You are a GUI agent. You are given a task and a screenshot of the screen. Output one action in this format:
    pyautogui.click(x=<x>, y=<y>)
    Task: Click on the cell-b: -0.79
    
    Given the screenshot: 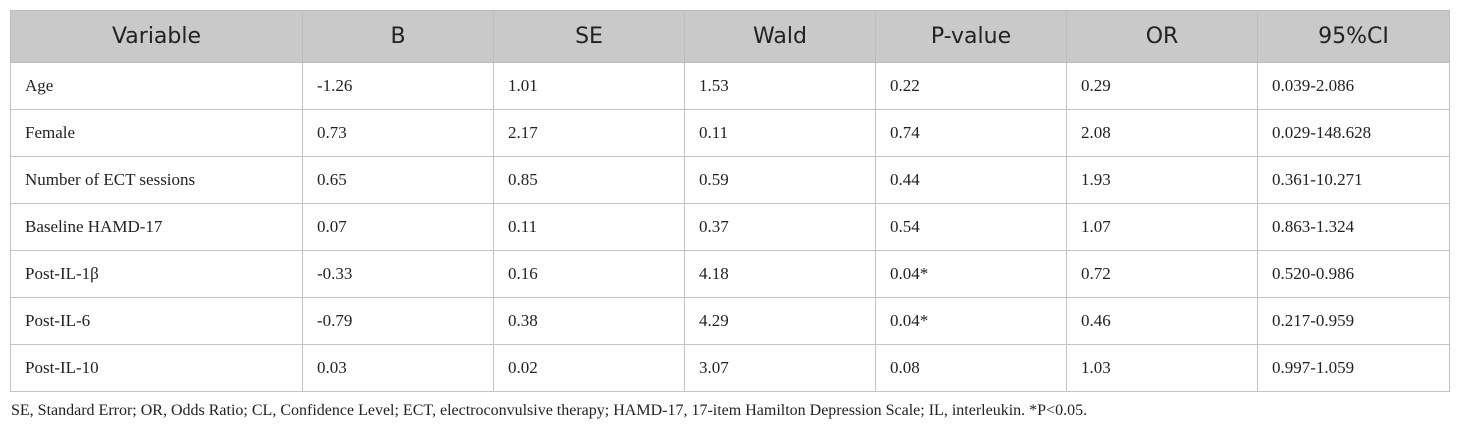 What is the action you would take?
    pyautogui.click(x=398, y=321)
    